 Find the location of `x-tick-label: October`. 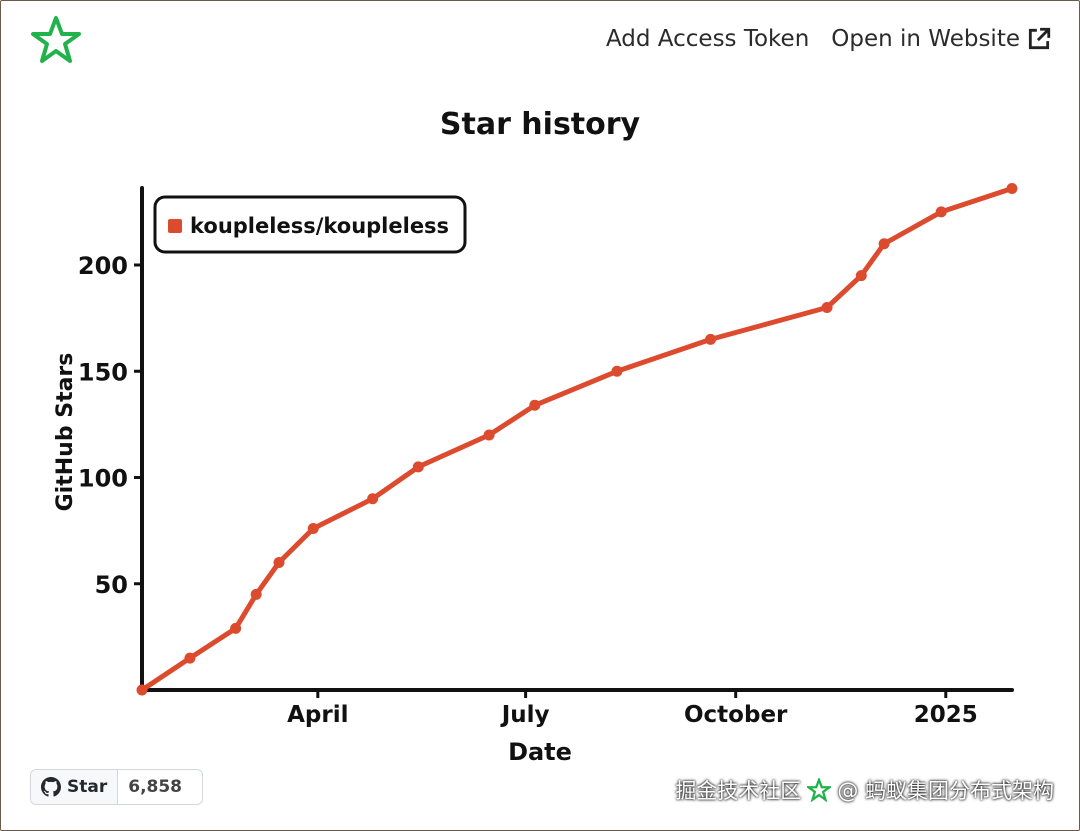

x-tick-label: October is located at coordinates (736, 715).